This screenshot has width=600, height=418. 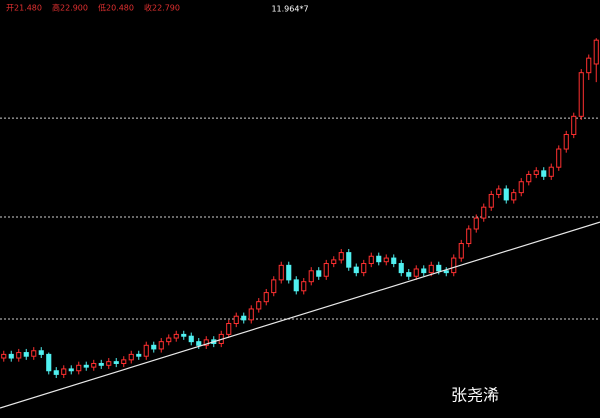 I want to click on header-center: 11.964*7, so click(x=289, y=9).